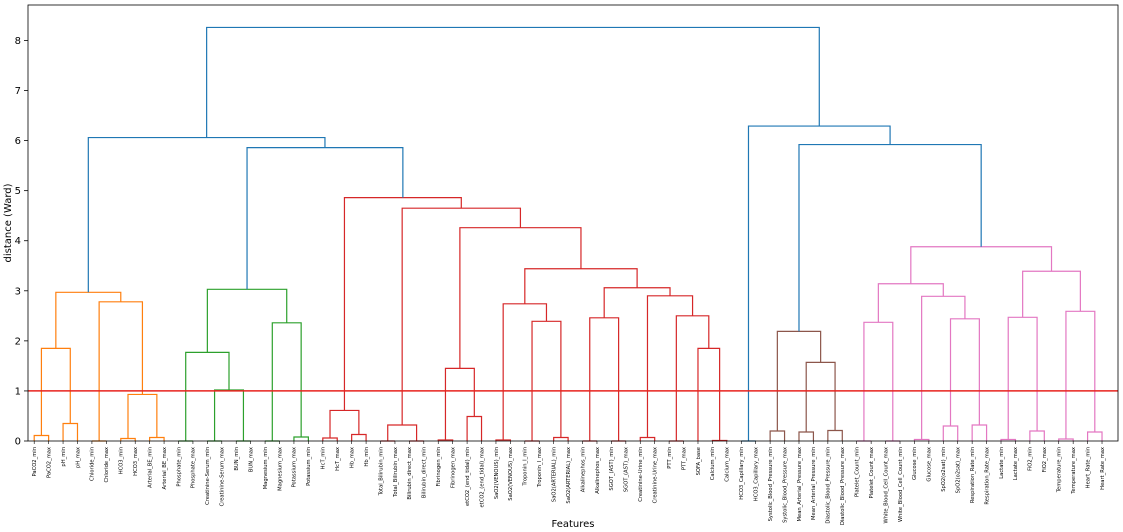 The width and height of the screenshot is (1123, 532). Describe the element at coordinates (497, 473) in the screenshot. I see `leaf-label: SaO2(VENOUS)_min` at that location.